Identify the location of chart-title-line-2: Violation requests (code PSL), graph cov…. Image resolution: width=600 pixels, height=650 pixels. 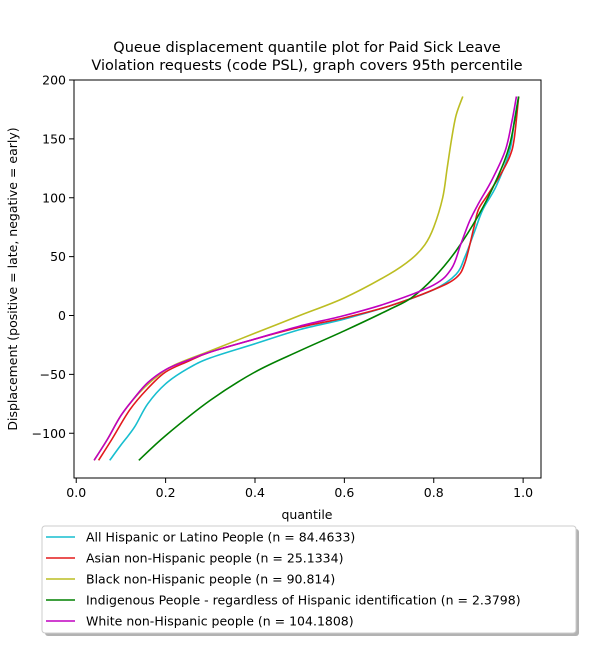
(306, 66).